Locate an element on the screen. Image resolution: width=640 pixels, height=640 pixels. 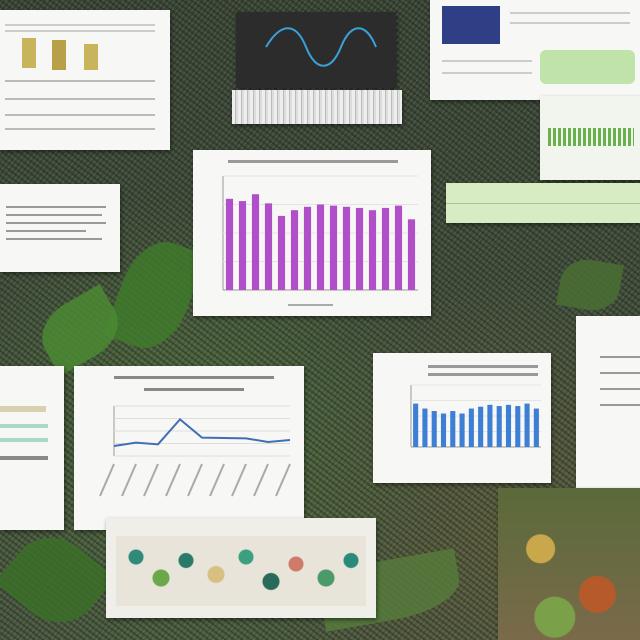
purple-bar-chart is located at coordinates (320, 233).